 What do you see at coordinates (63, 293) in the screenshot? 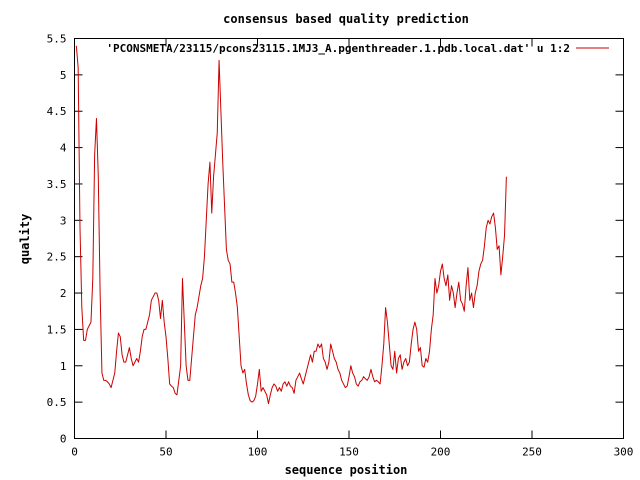
I see `y-tick-label: 2` at bounding box center [63, 293].